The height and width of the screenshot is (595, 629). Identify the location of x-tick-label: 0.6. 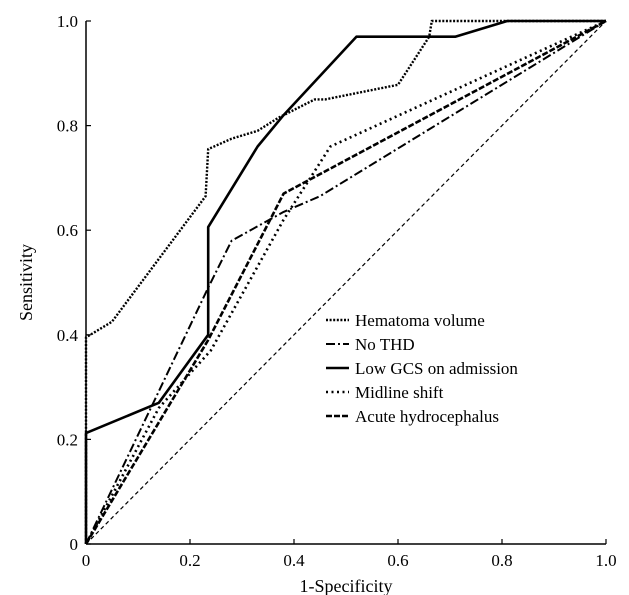
(397, 560).